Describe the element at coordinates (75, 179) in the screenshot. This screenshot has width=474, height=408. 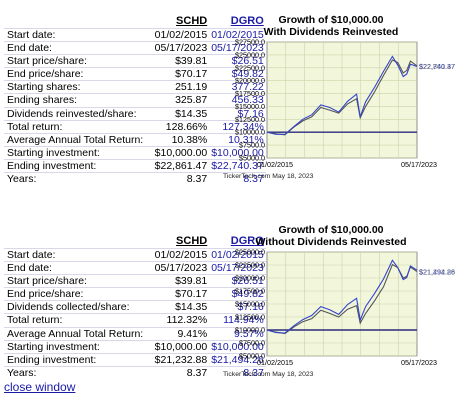
I see `stat-label: Years:` at that location.